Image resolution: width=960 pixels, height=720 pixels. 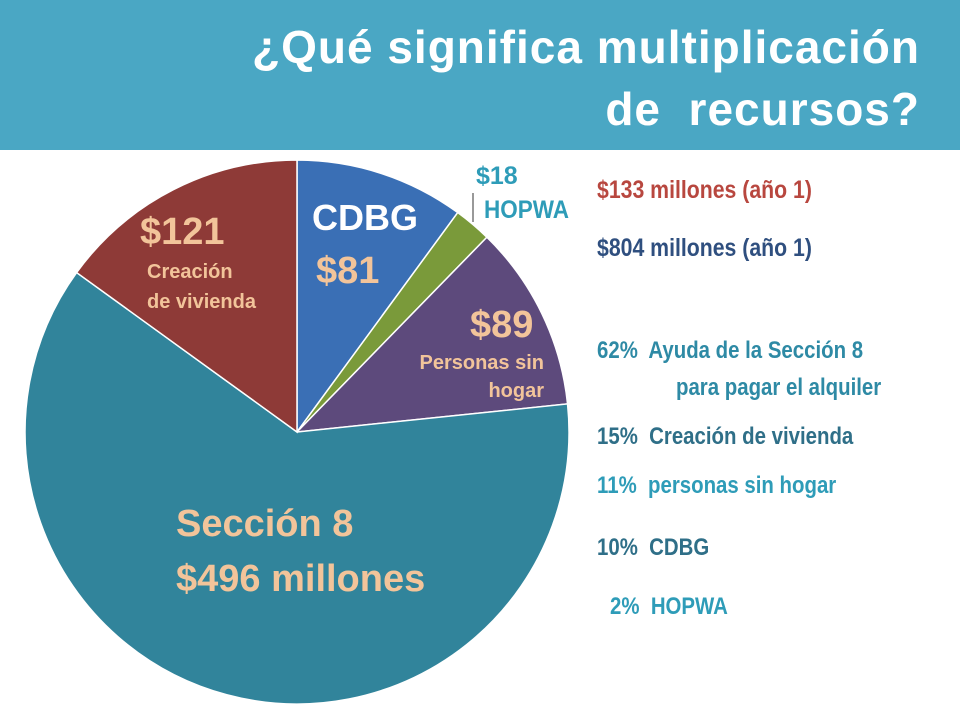 What do you see at coordinates (377, 297) in the screenshot?
I see `pie-slice-cdbg` at bounding box center [377, 297].